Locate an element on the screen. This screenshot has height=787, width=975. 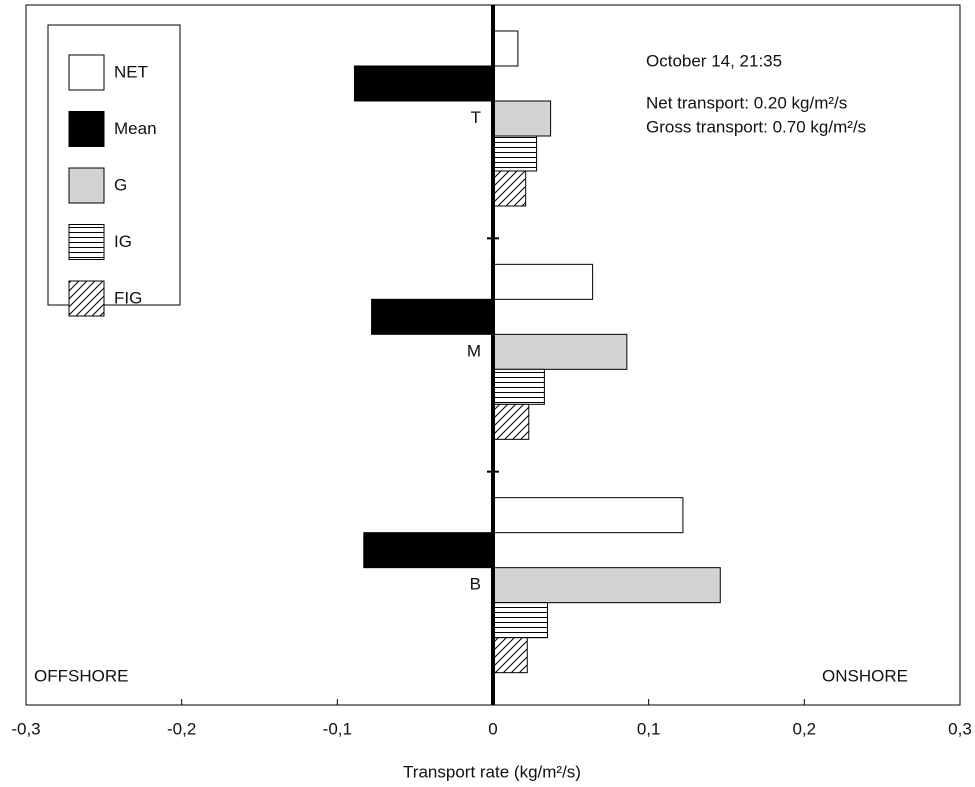
category-label: M is located at coordinates (474, 350).